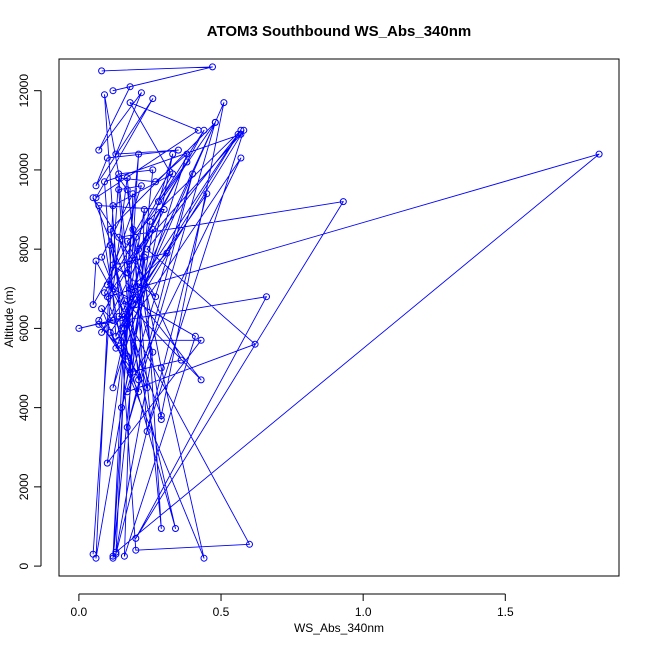 This screenshot has width=650, height=650. What do you see at coordinates (24, 328) in the screenshot?
I see `y-tick-label: 6000` at bounding box center [24, 328].